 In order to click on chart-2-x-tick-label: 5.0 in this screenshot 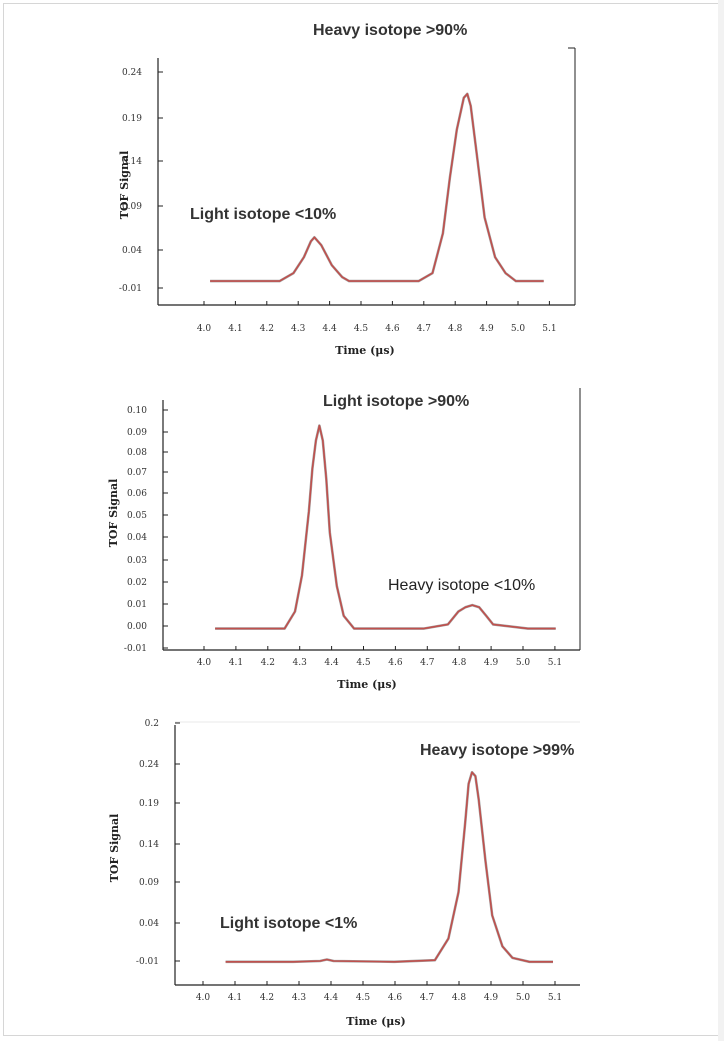, I will do `click(523, 663)`.